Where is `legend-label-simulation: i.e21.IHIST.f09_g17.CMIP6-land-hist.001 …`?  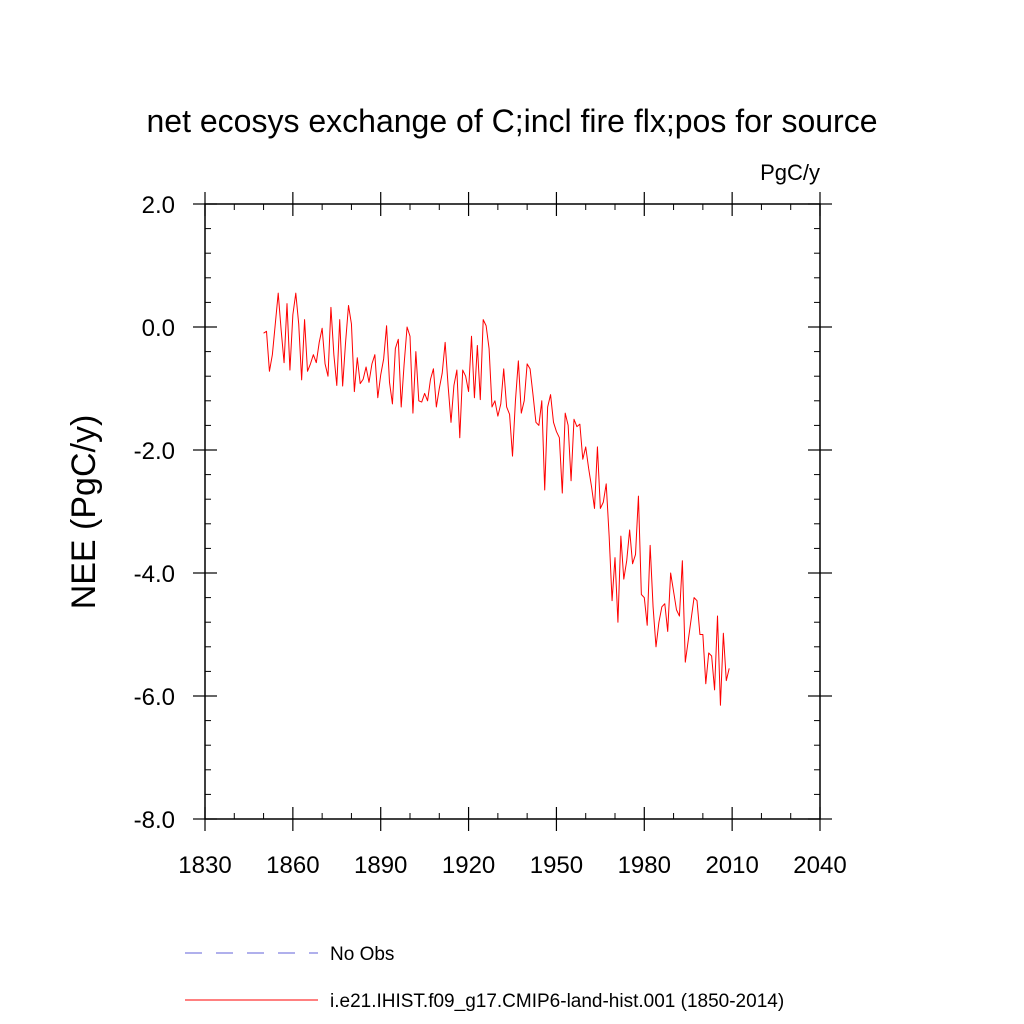 legend-label-simulation: i.e21.IHIST.f09_g17.CMIP6-land-hist.001 … is located at coordinates (557, 1001).